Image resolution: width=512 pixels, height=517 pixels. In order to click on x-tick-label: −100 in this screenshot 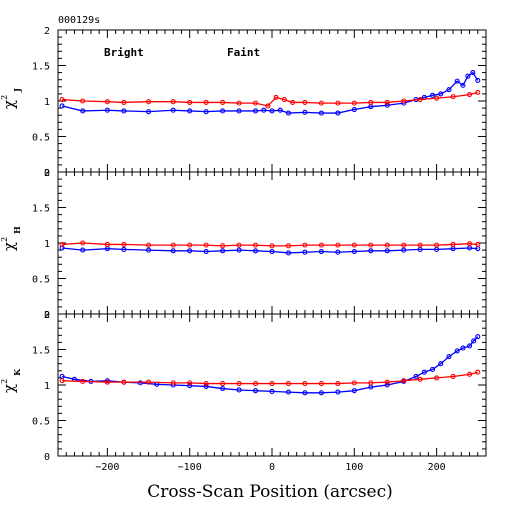, I will do `click(190, 467)`.